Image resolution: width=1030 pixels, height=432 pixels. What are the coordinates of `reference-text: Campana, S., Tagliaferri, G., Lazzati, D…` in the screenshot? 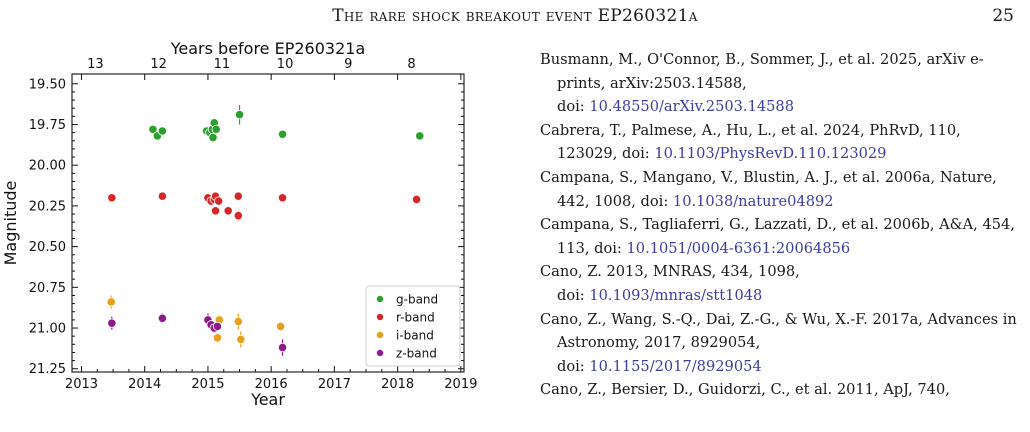 It's located at (777, 236).